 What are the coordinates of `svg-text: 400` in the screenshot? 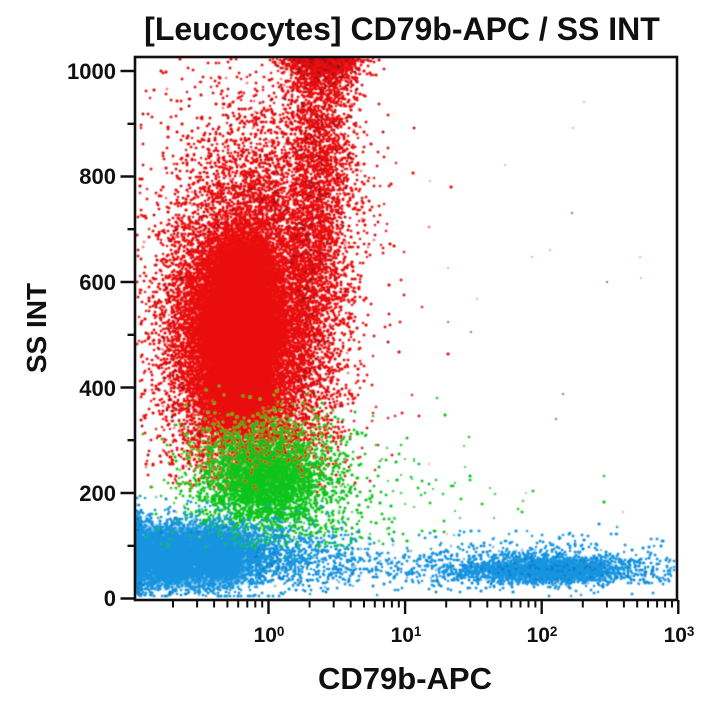 It's located at (97, 388).